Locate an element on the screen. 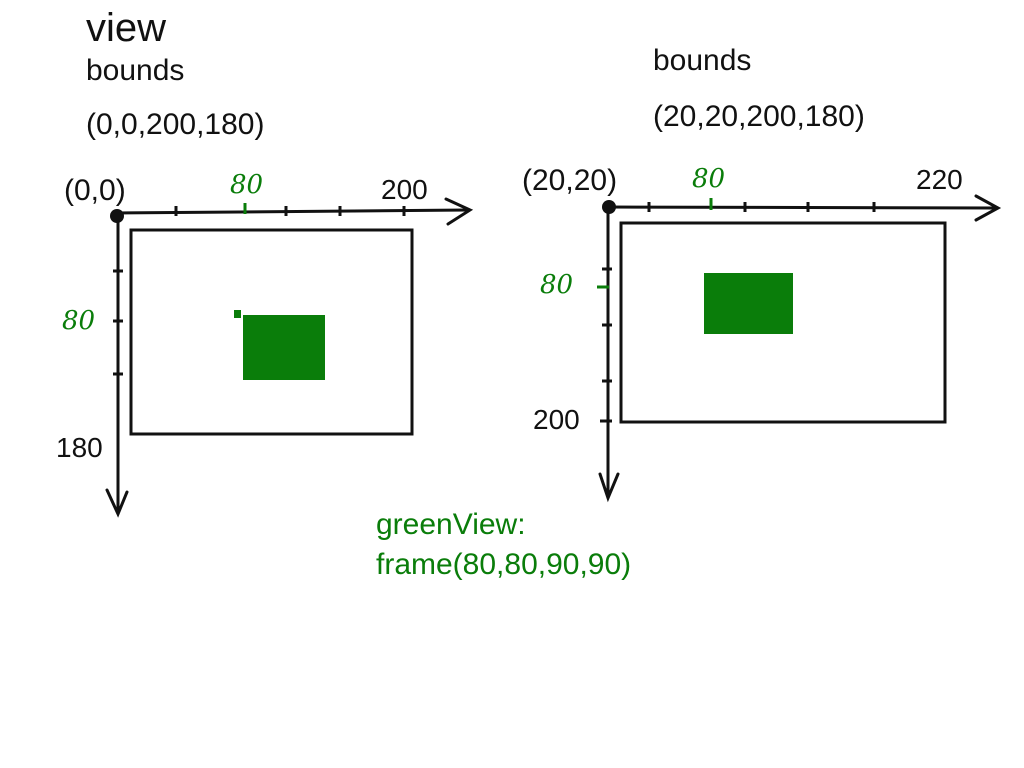 The width and height of the screenshot is (1024, 768). right-origin-label: (20,20) is located at coordinates (570, 180).